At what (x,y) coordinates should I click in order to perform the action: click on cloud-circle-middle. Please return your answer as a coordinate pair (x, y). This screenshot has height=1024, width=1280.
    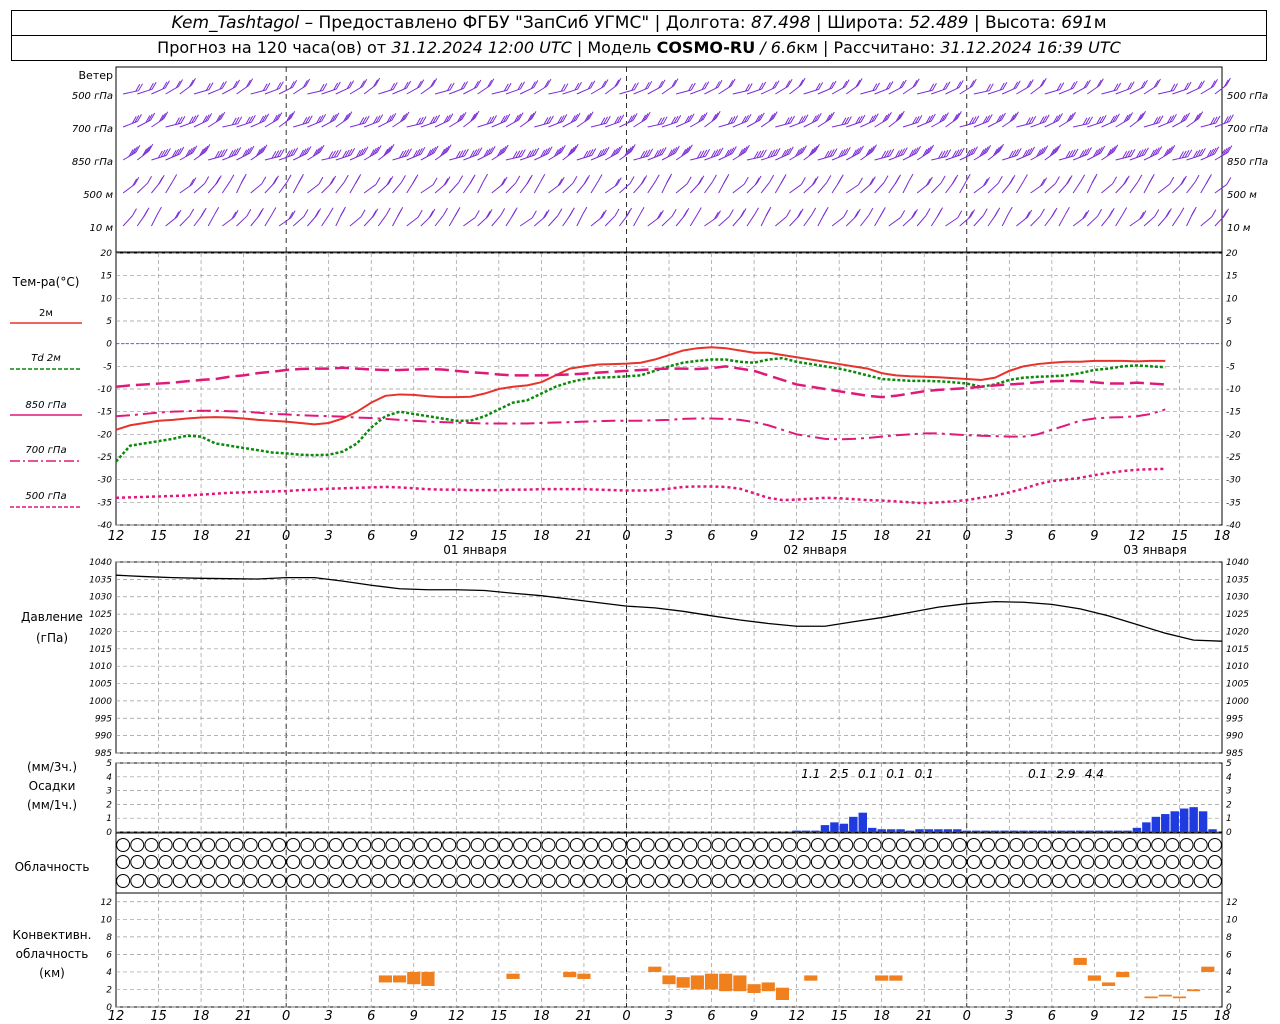
    Looking at the image, I should click on (789, 862).